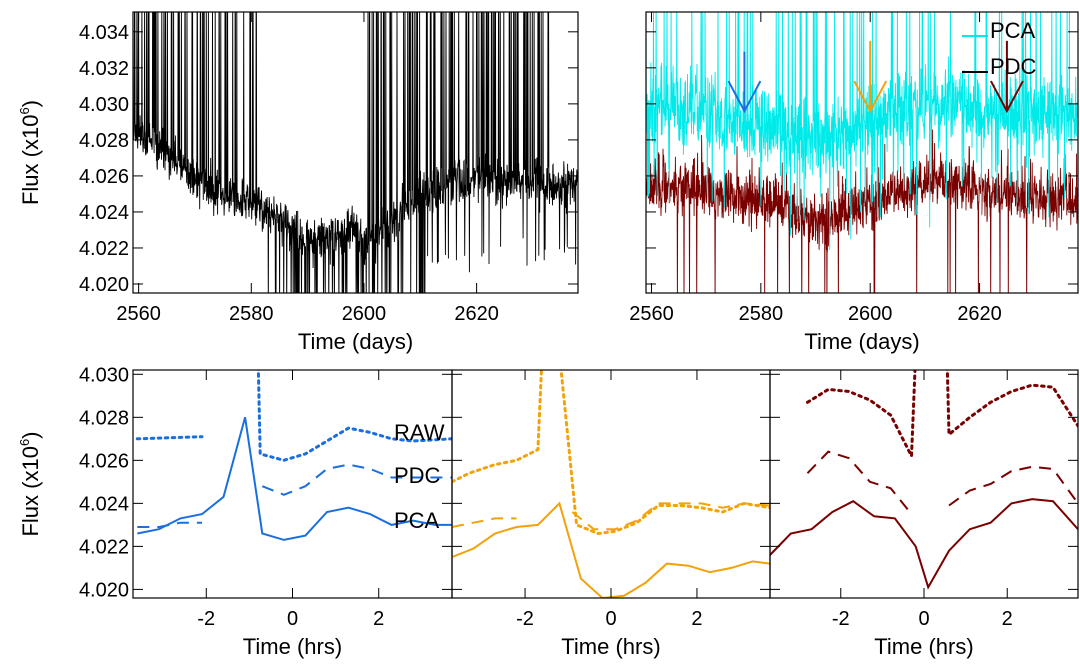 Image resolution: width=1080 pixels, height=666 pixels. Describe the element at coordinates (841, 619) in the screenshot. I see `event_3-x-tick-label: -2` at that location.